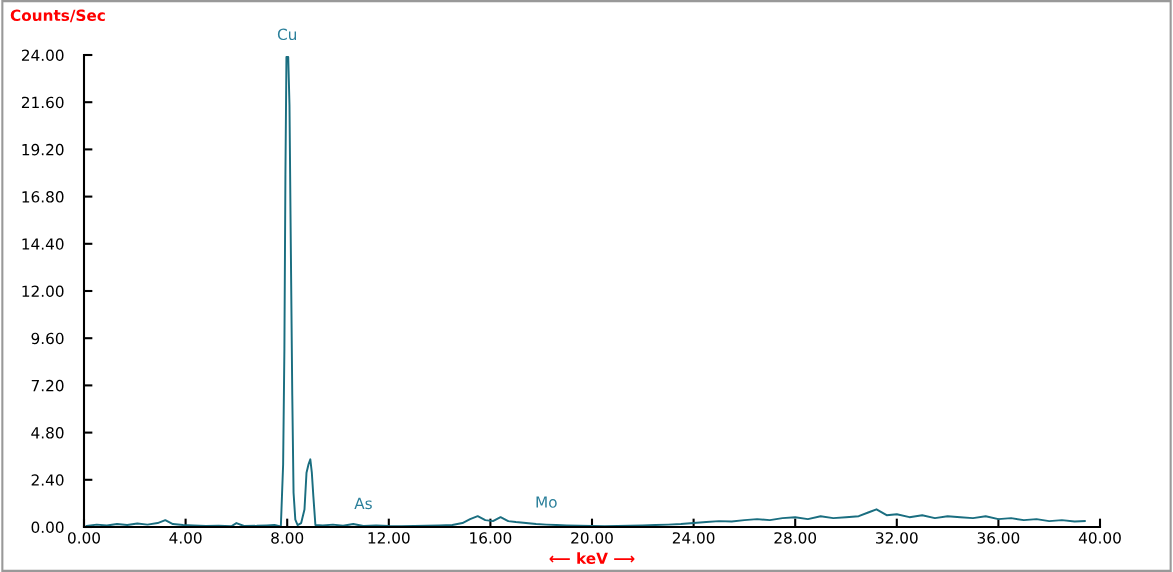  Describe the element at coordinates (287, 538) in the screenshot. I see `x-tick-label: 8.00` at that location.